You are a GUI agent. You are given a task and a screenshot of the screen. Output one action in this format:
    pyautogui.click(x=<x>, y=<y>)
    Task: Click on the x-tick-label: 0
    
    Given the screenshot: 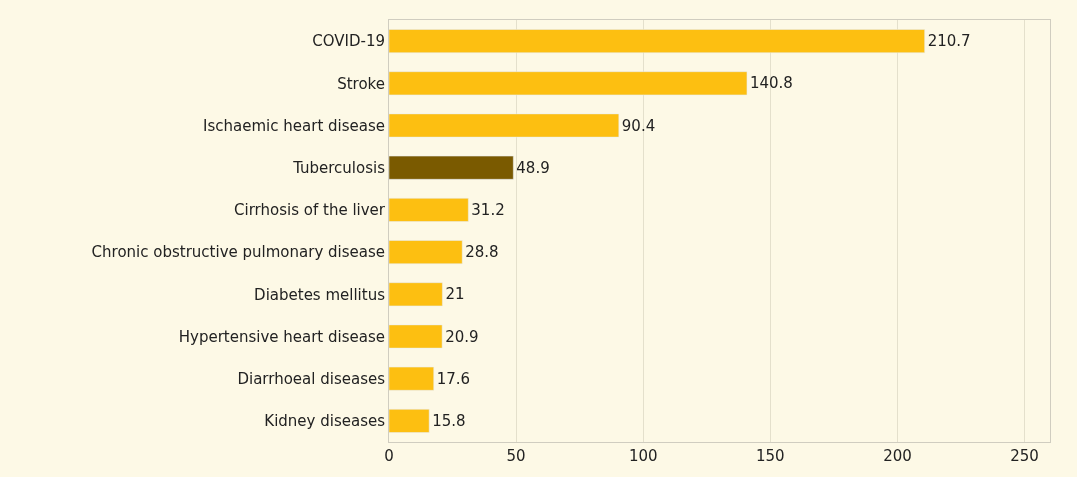 What is the action you would take?
    pyautogui.click(x=389, y=456)
    